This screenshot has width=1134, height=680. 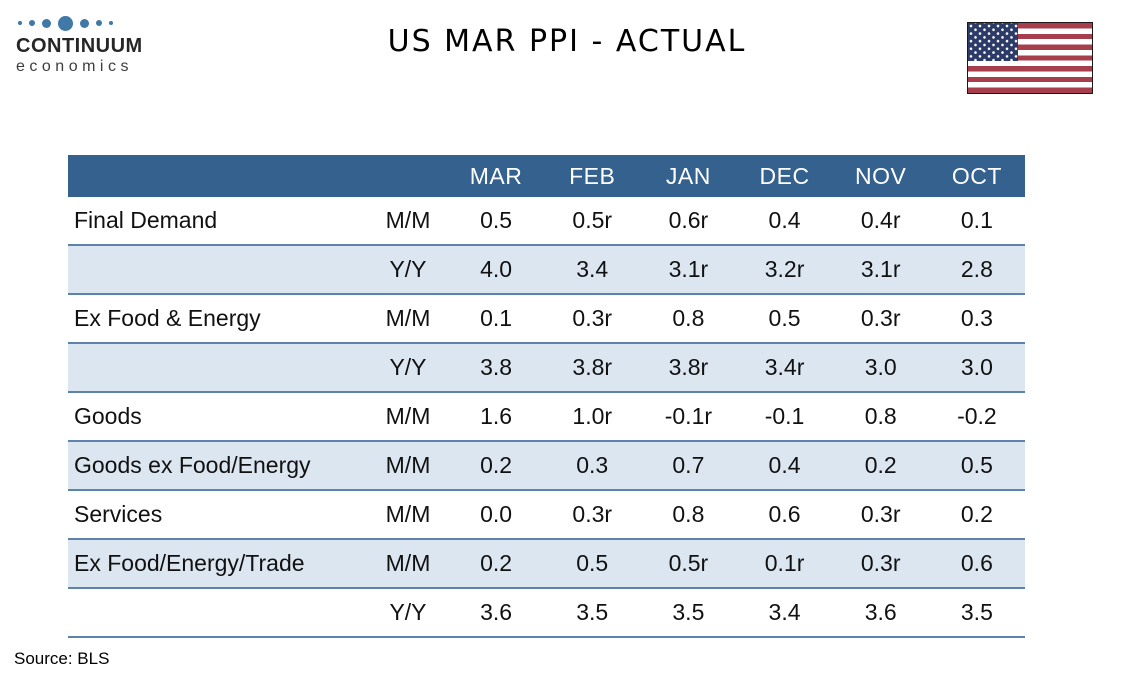 What do you see at coordinates (62, 658) in the screenshot?
I see `source-note: Source: BLS` at bounding box center [62, 658].